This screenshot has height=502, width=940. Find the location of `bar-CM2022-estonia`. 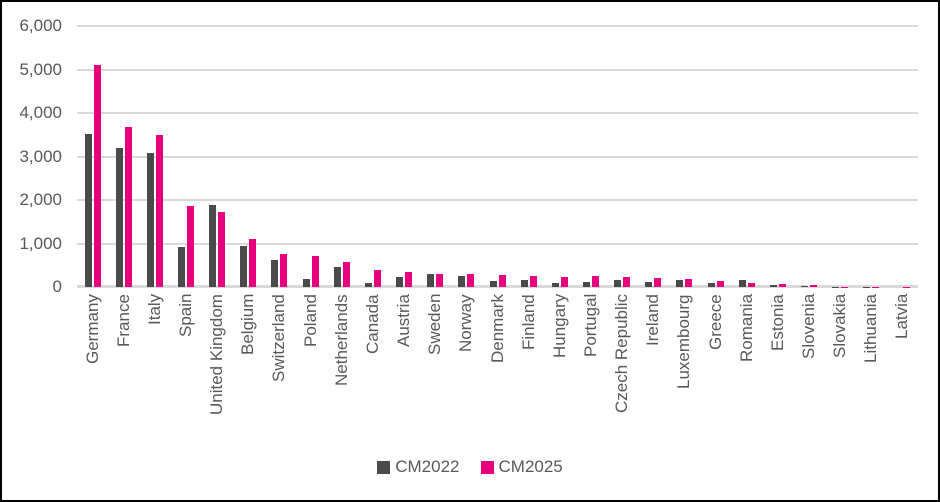

bar-CM2022-estonia is located at coordinates (773, 285).